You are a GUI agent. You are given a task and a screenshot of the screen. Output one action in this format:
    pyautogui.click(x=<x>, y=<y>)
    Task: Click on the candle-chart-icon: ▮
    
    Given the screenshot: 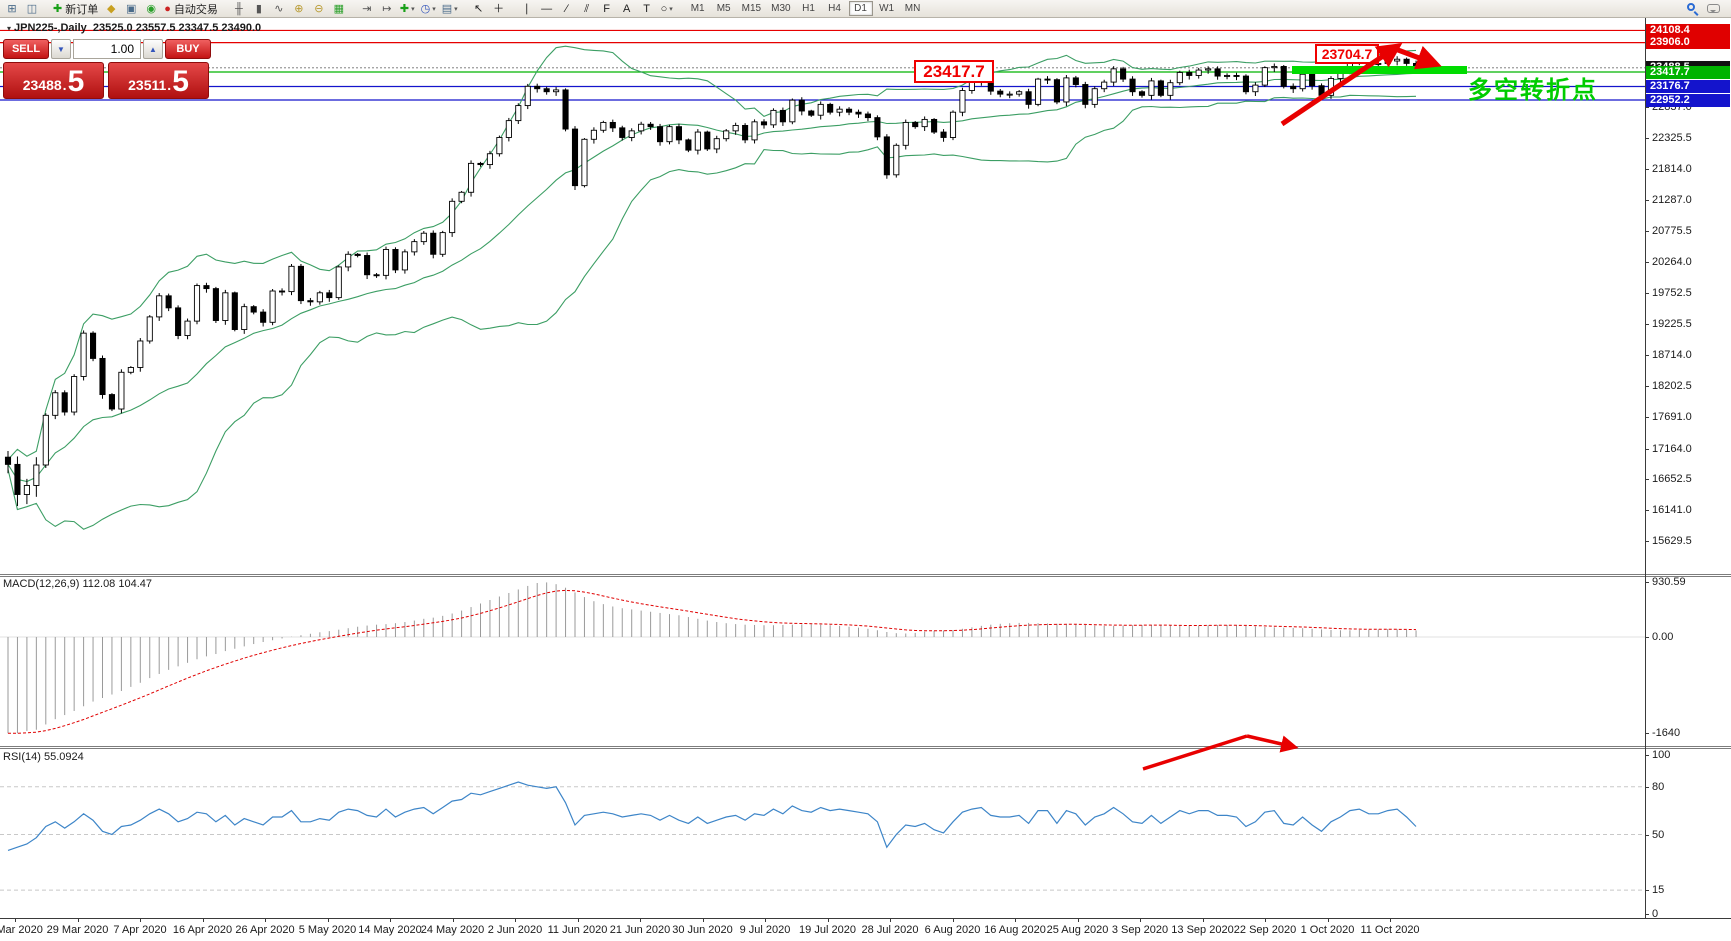 What is the action you would take?
    pyautogui.click(x=259, y=9)
    